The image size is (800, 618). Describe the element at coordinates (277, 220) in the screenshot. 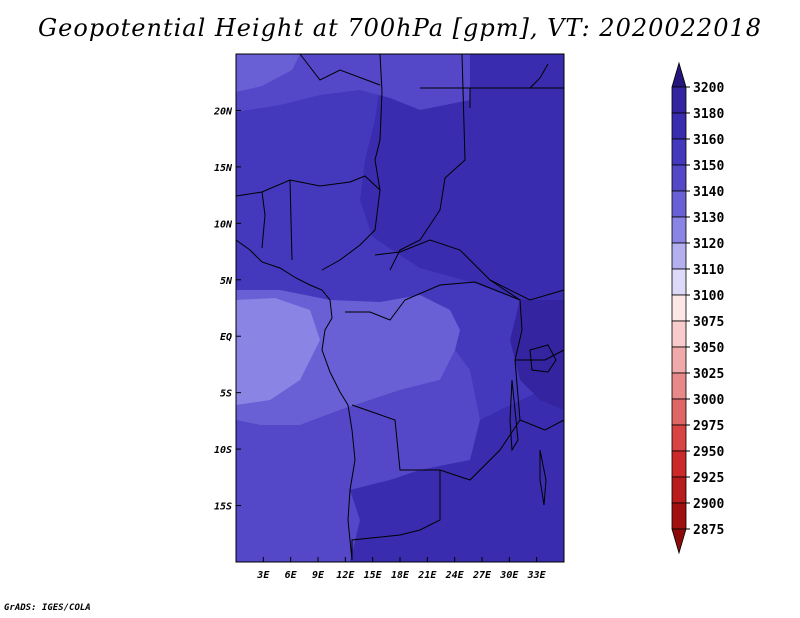

I see `border-nigeria` at that location.